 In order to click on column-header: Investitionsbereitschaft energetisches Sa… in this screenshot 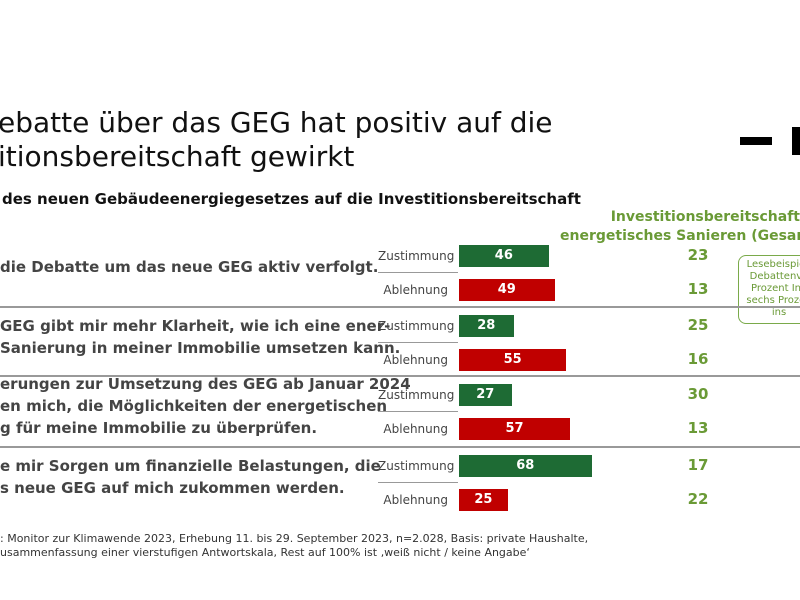, I will do `click(680, 227)`.